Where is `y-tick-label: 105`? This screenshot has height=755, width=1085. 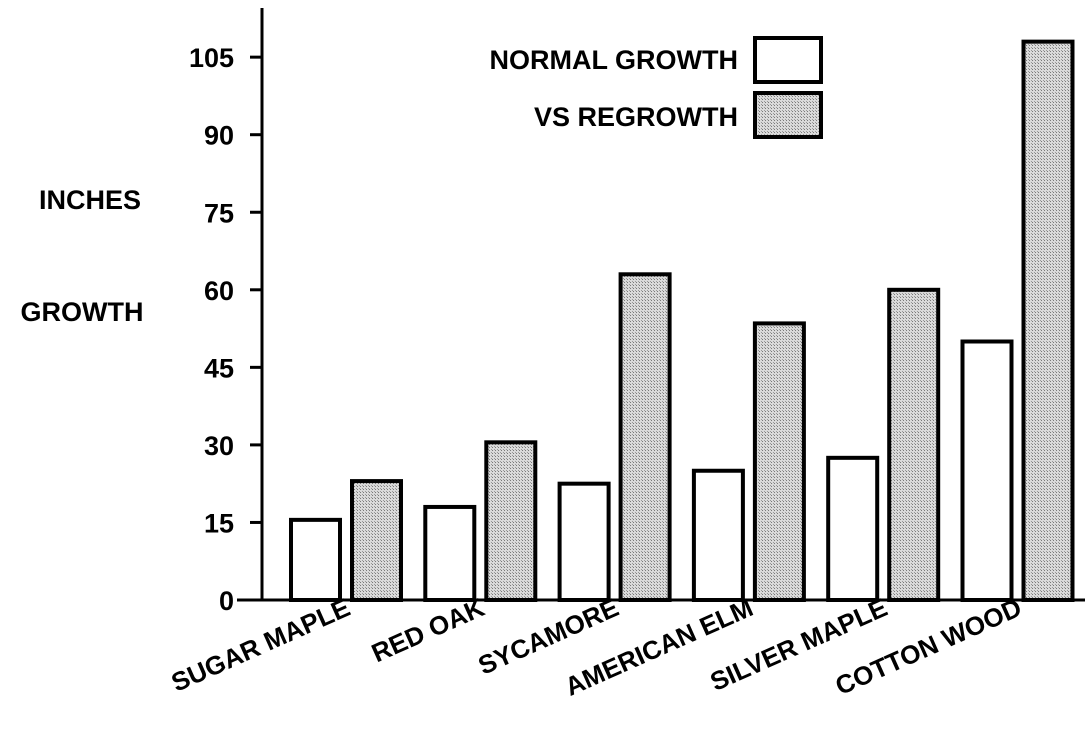 y-tick-label: 105 is located at coordinates (211, 58).